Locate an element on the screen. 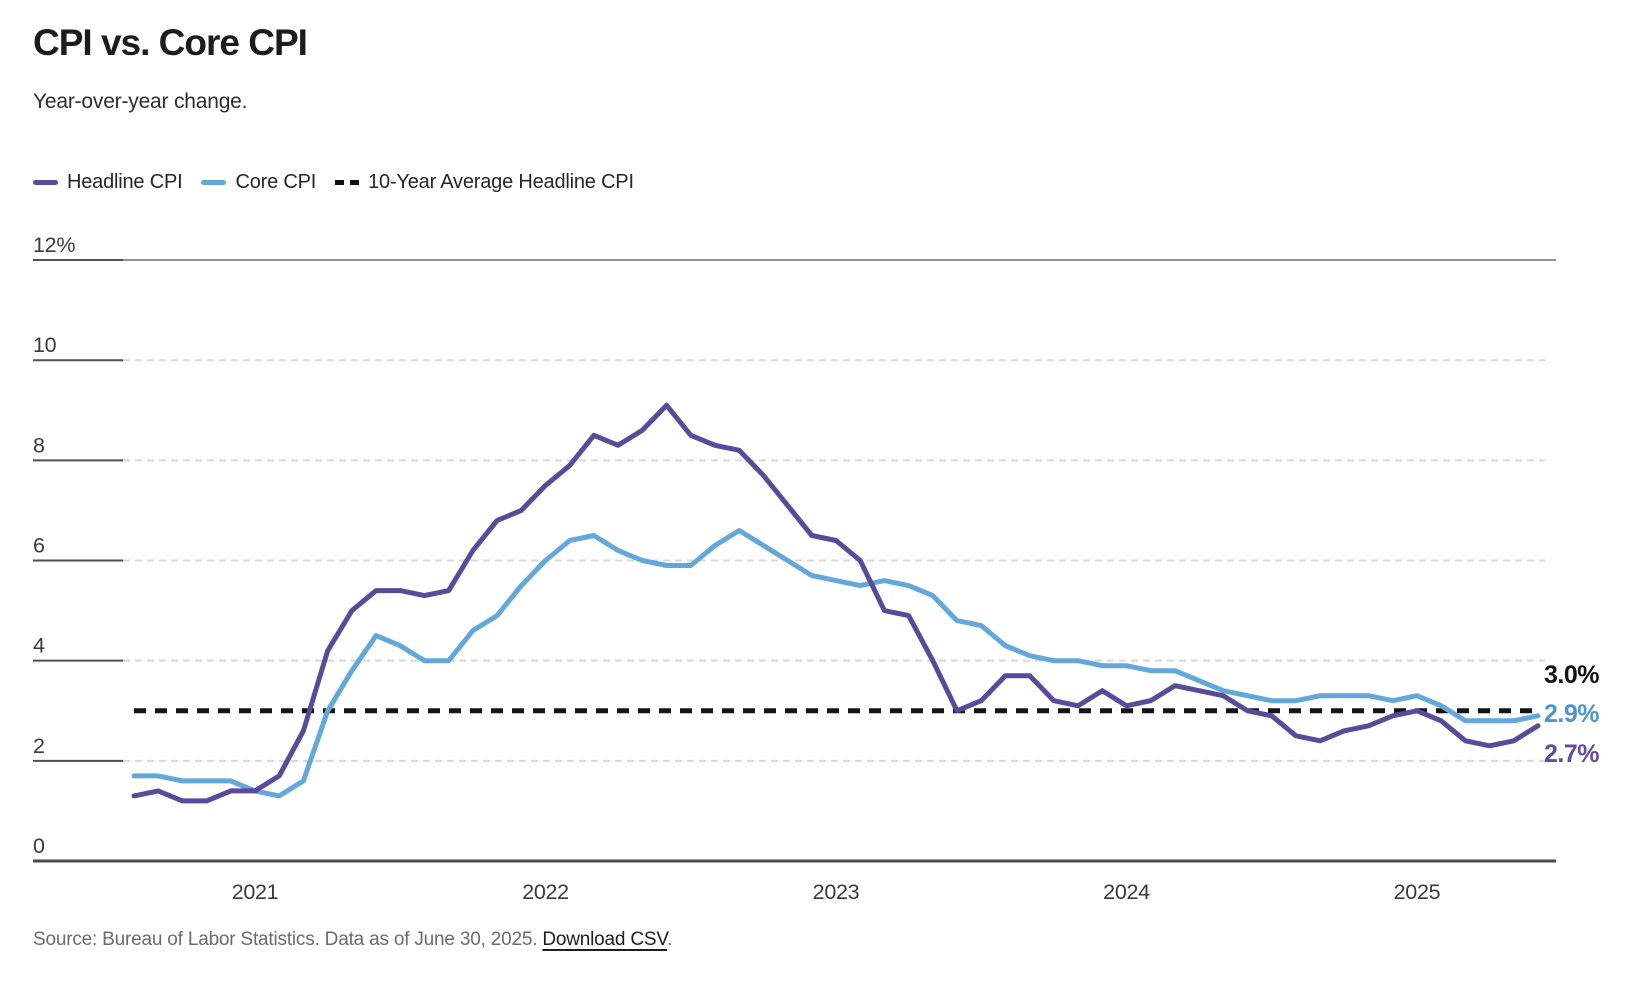  y-axis-label: 12% is located at coordinates (54, 245).